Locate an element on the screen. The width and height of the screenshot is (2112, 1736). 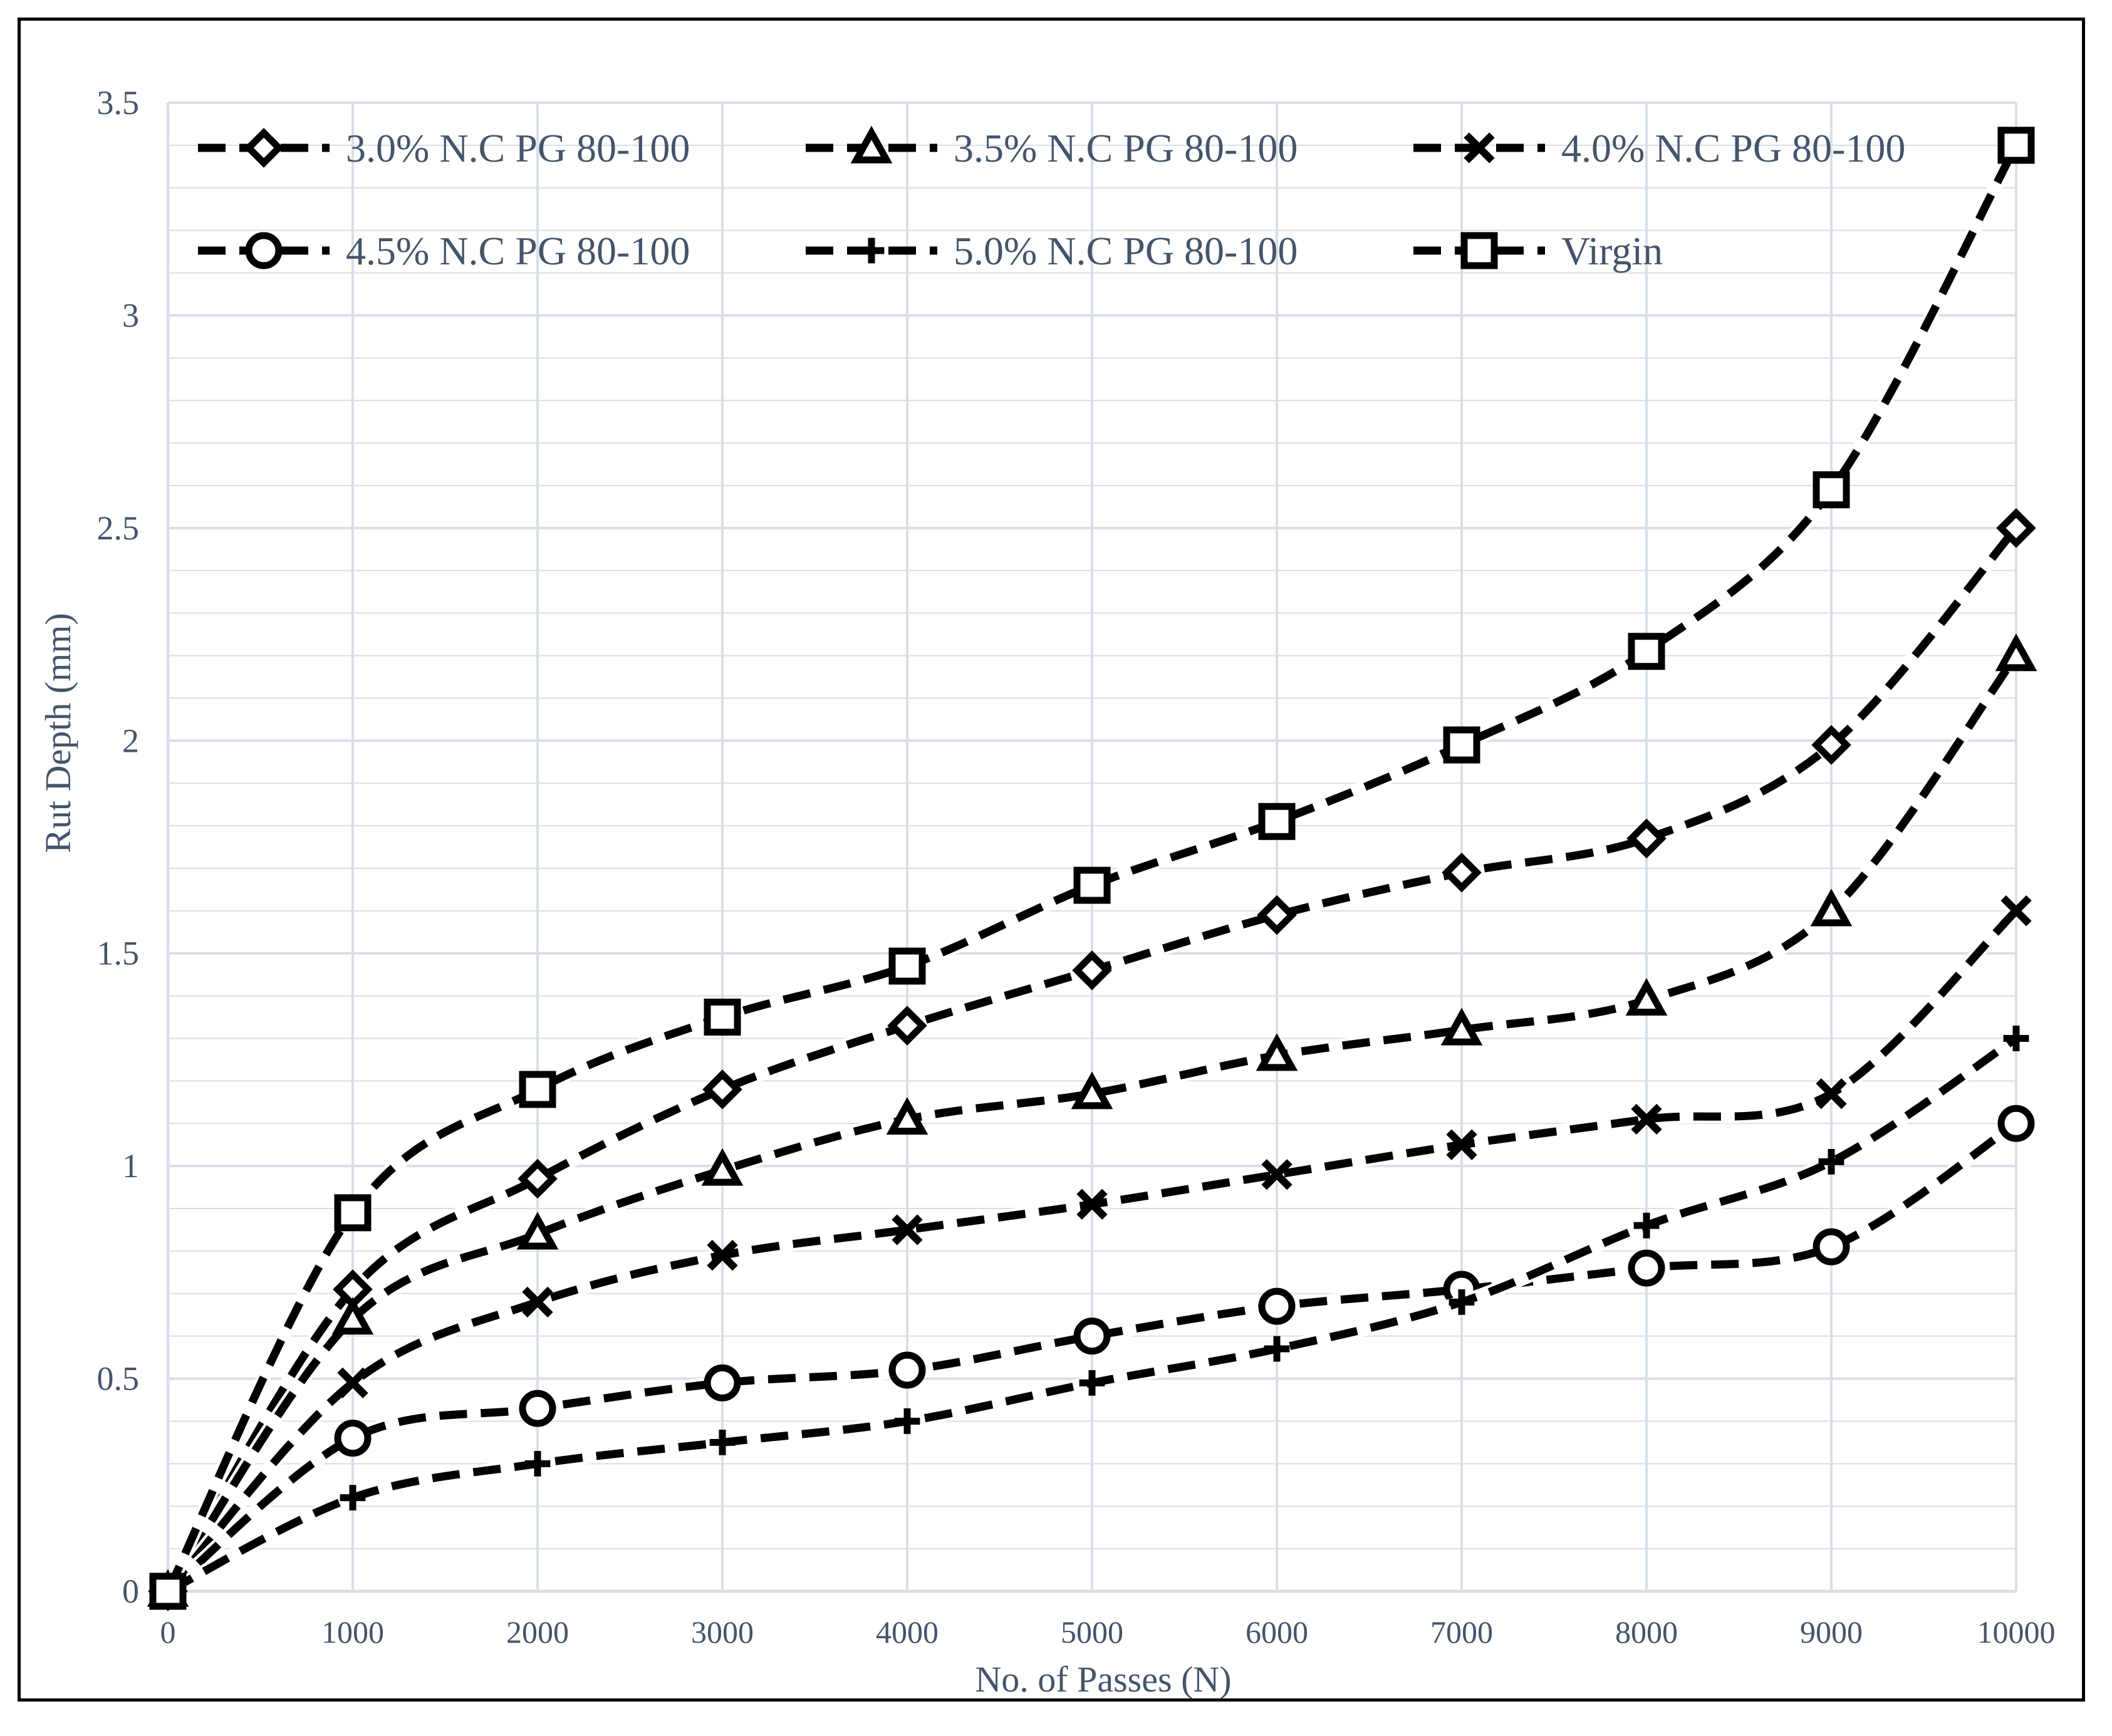
x-axis-label: No. of Passes (N) is located at coordinates (1103, 1679).